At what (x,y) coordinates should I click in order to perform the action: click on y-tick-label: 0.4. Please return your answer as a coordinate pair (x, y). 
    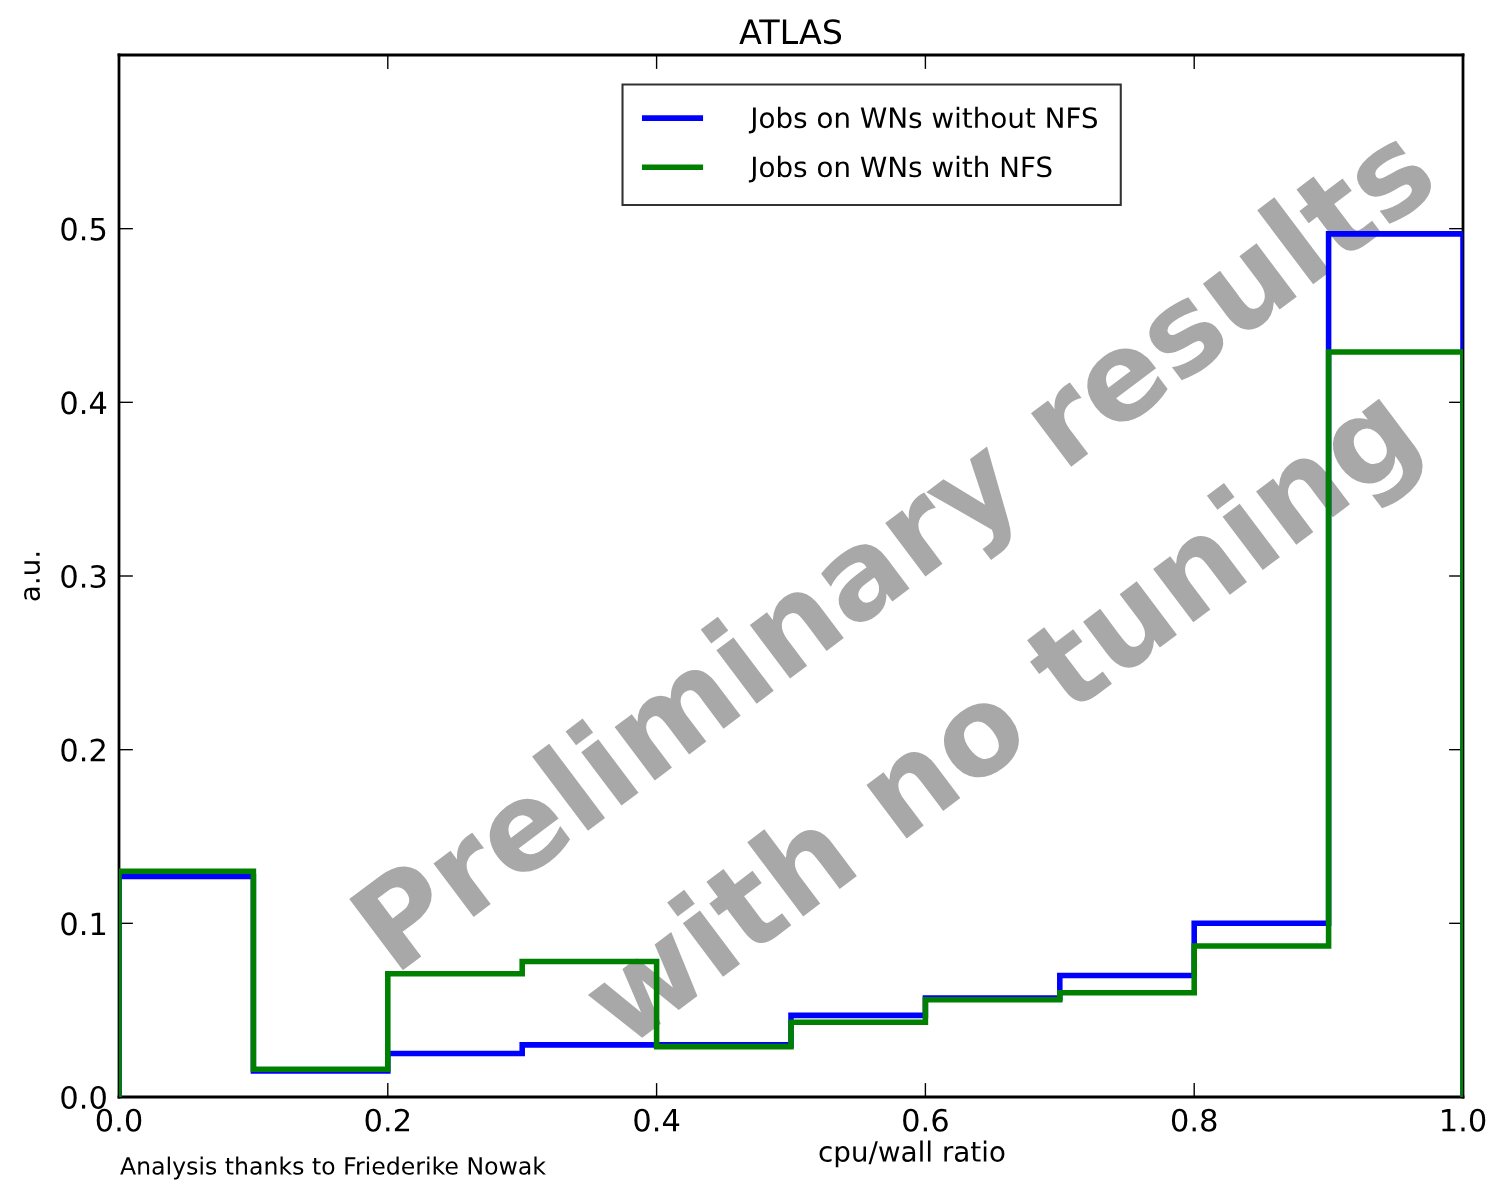
    Looking at the image, I should click on (84, 403).